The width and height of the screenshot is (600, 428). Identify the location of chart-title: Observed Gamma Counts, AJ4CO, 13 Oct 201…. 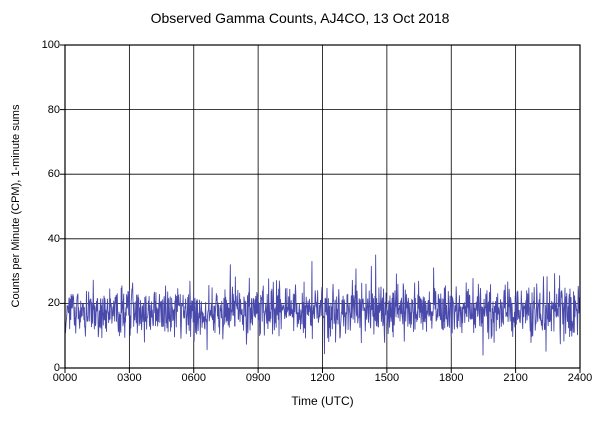
(300, 18).